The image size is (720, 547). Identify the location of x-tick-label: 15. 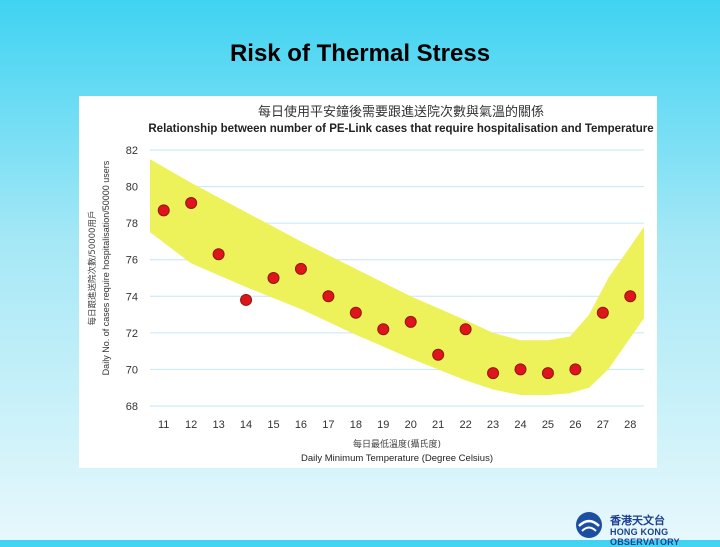
(273, 425).